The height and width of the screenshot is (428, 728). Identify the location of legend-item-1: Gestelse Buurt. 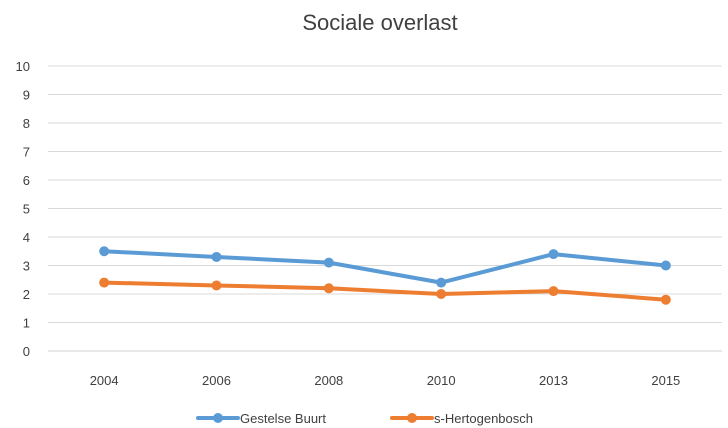
(261, 418).